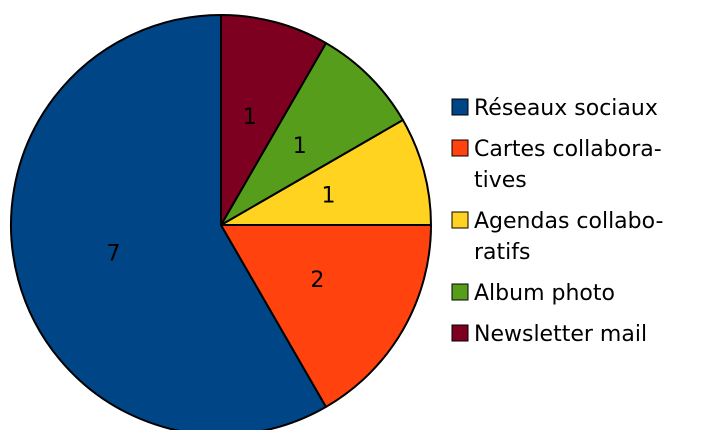  I want to click on legend-item-5: Newsletter mail, so click(549, 334).